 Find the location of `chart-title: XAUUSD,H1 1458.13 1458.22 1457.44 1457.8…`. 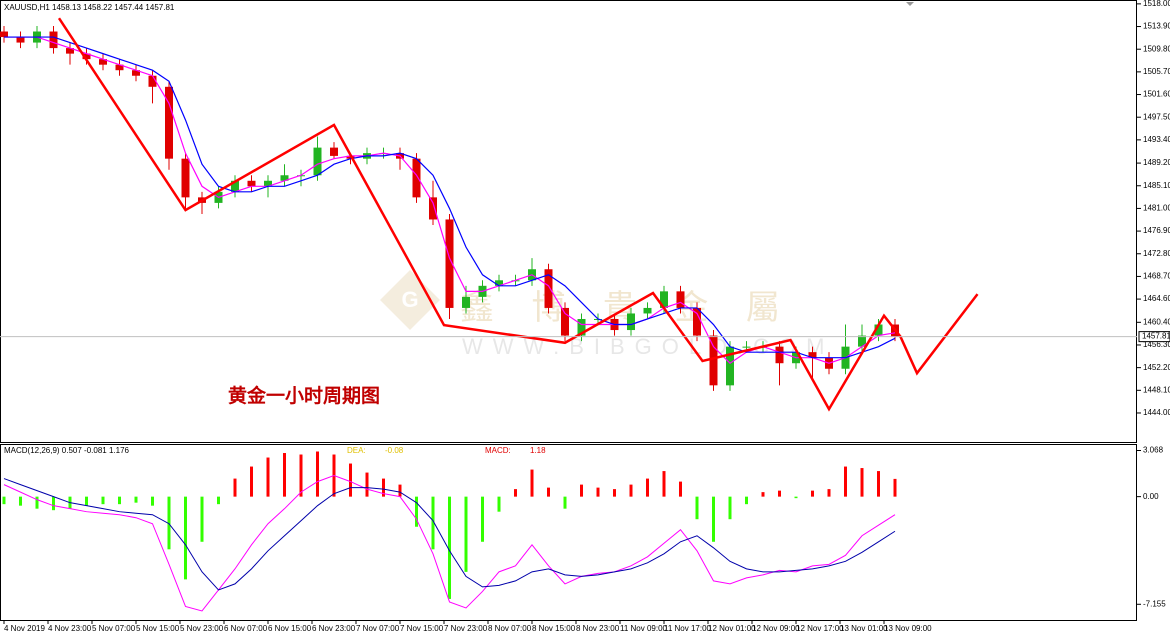

chart-title: XAUUSD,H1 1458.13 1458.22 1457.44 1457.8… is located at coordinates (89, 7).